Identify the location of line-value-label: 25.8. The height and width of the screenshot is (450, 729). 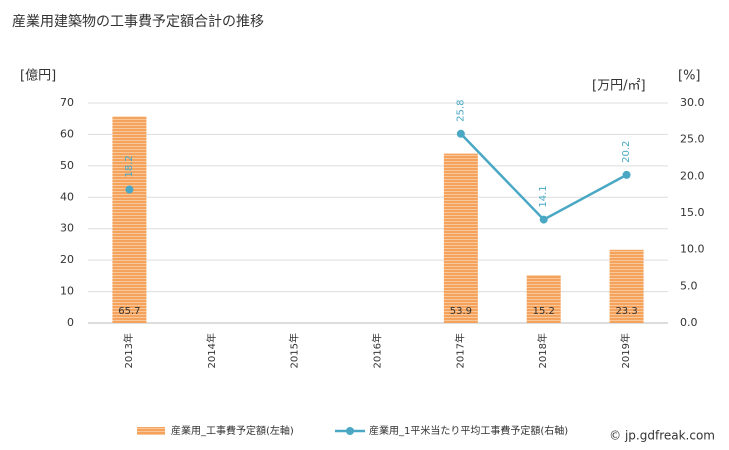
(460, 111).